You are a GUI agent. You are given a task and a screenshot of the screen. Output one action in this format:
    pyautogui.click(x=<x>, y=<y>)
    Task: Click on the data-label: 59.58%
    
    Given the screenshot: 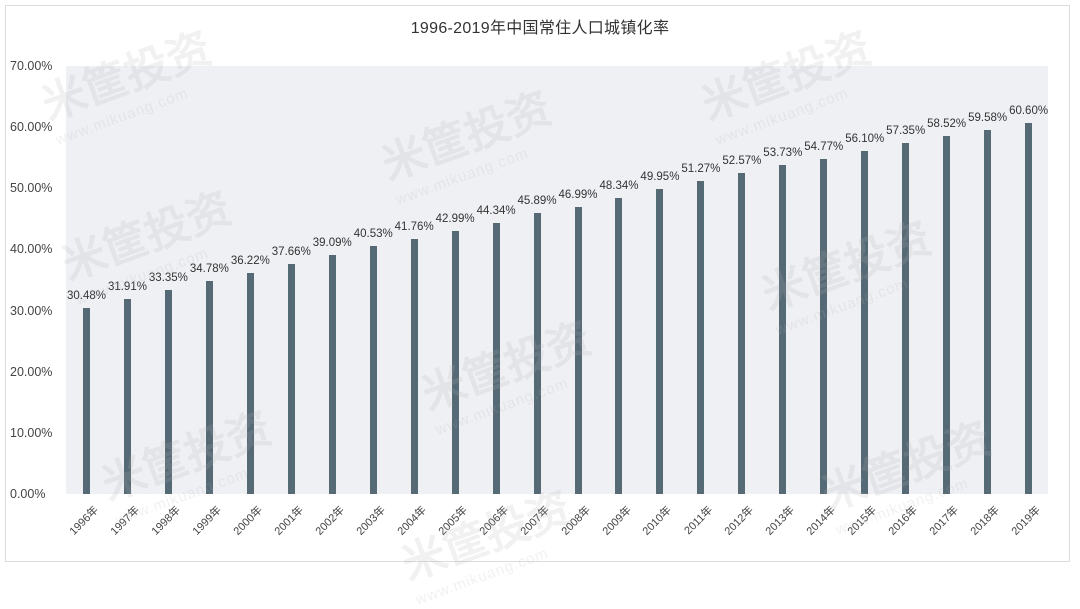 What is the action you would take?
    pyautogui.click(x=988, y=117)
    